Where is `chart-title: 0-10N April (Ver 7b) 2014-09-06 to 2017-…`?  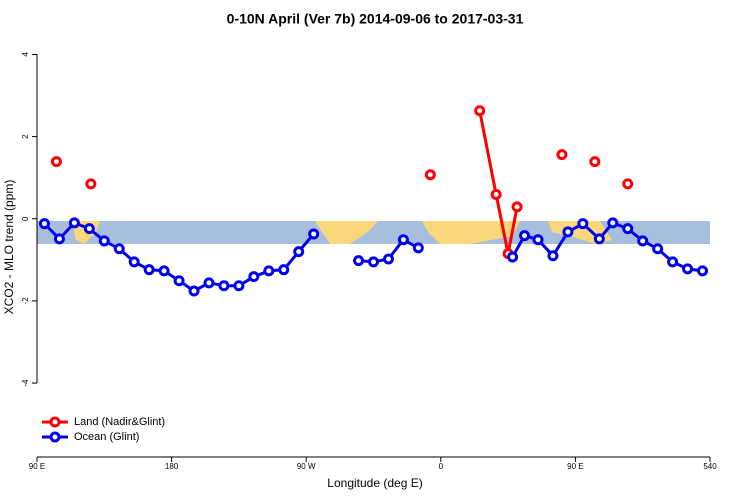
chart-title: 0-10N April (Ver 7b) 2014-09-06 to 2017-… is located at coordinates (375, 19).